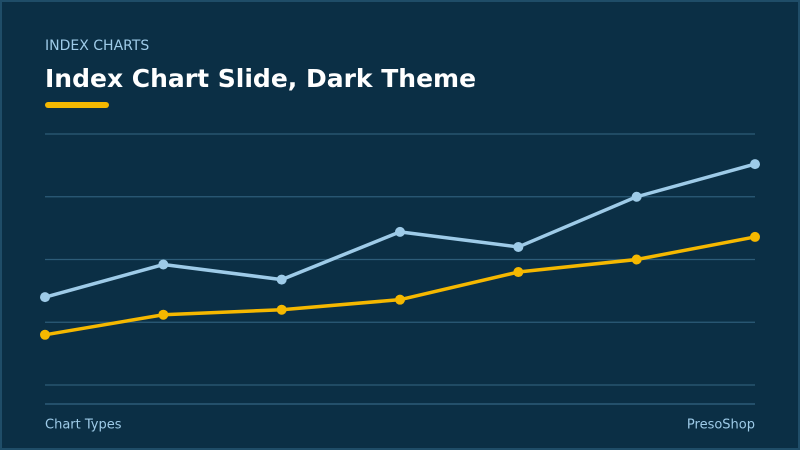  Describe the element at coordinates (83, 425) in the screenshot. I see `footer-left: Chart Types` at that location.